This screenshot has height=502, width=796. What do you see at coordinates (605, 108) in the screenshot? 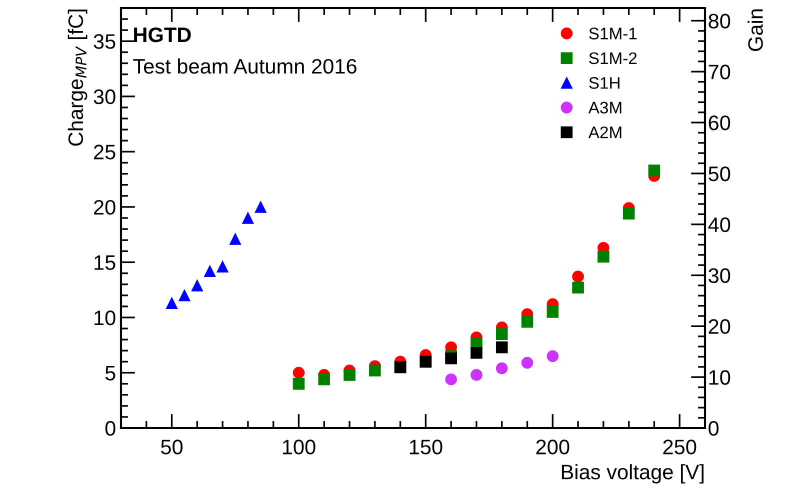
I see `legend-label: A3M` at bounding box center [605, 108].